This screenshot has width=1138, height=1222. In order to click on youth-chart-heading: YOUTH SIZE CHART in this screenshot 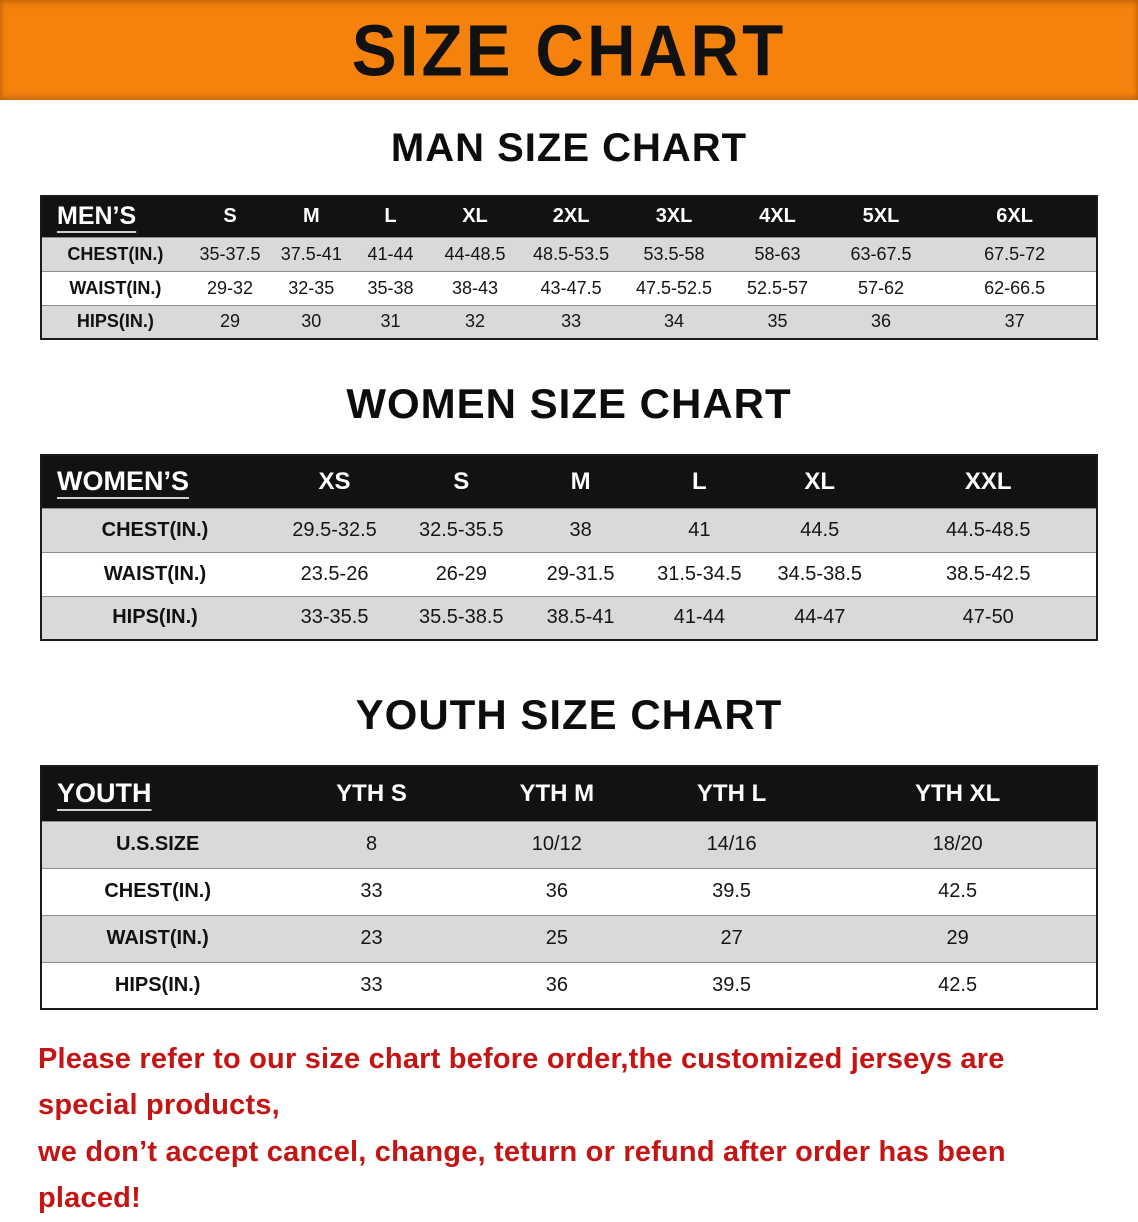, I will do `click(569, 714)`.